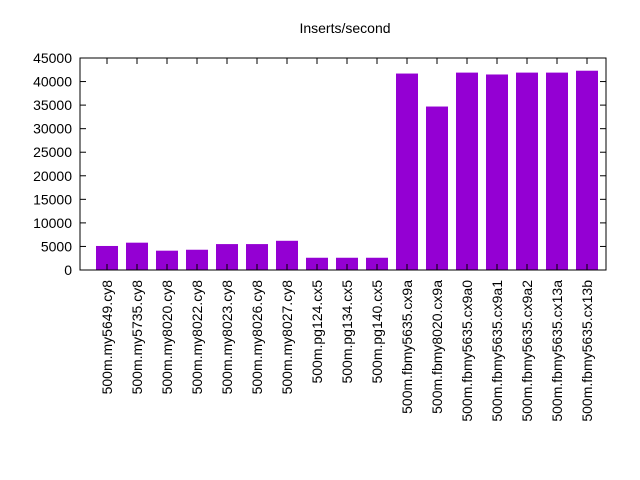 Image resolution: width=640 pixels, height=480 pixels. I want to click on chart-title: Inserts/second, so click(344, 28).